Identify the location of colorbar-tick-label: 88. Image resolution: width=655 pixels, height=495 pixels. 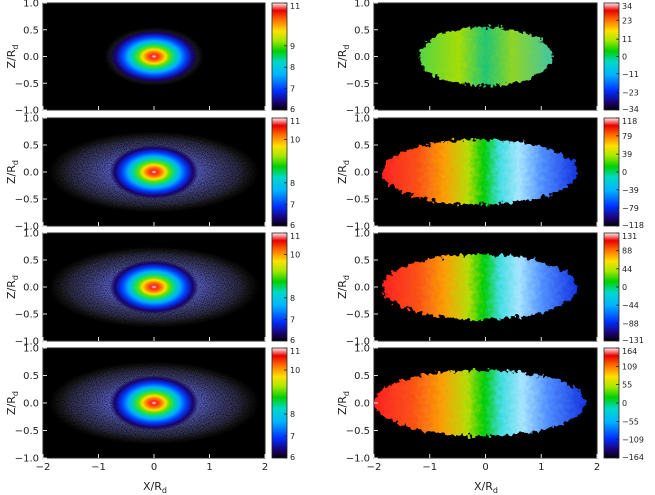
(627, 251).